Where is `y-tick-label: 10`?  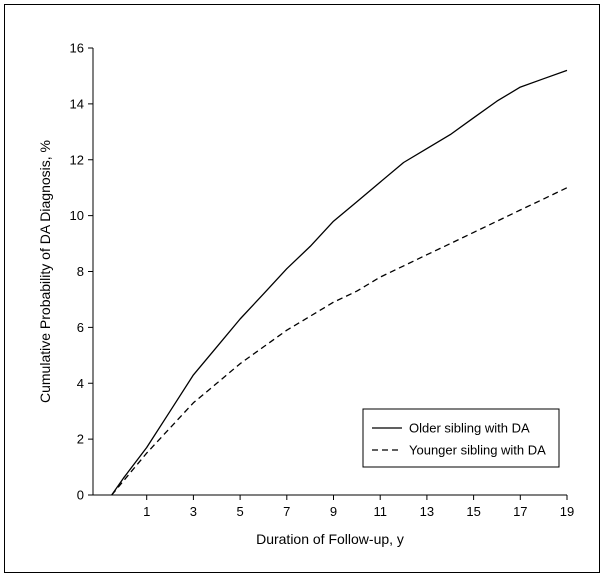 y-tick-label: 10 is located at coordinates (77, 215).